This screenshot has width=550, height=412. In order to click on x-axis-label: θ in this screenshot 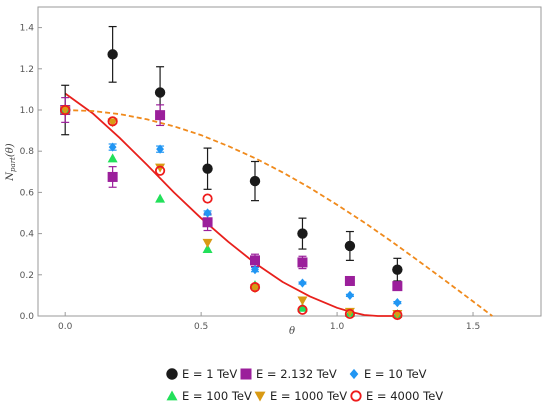, I will do `click(292, 331)`.